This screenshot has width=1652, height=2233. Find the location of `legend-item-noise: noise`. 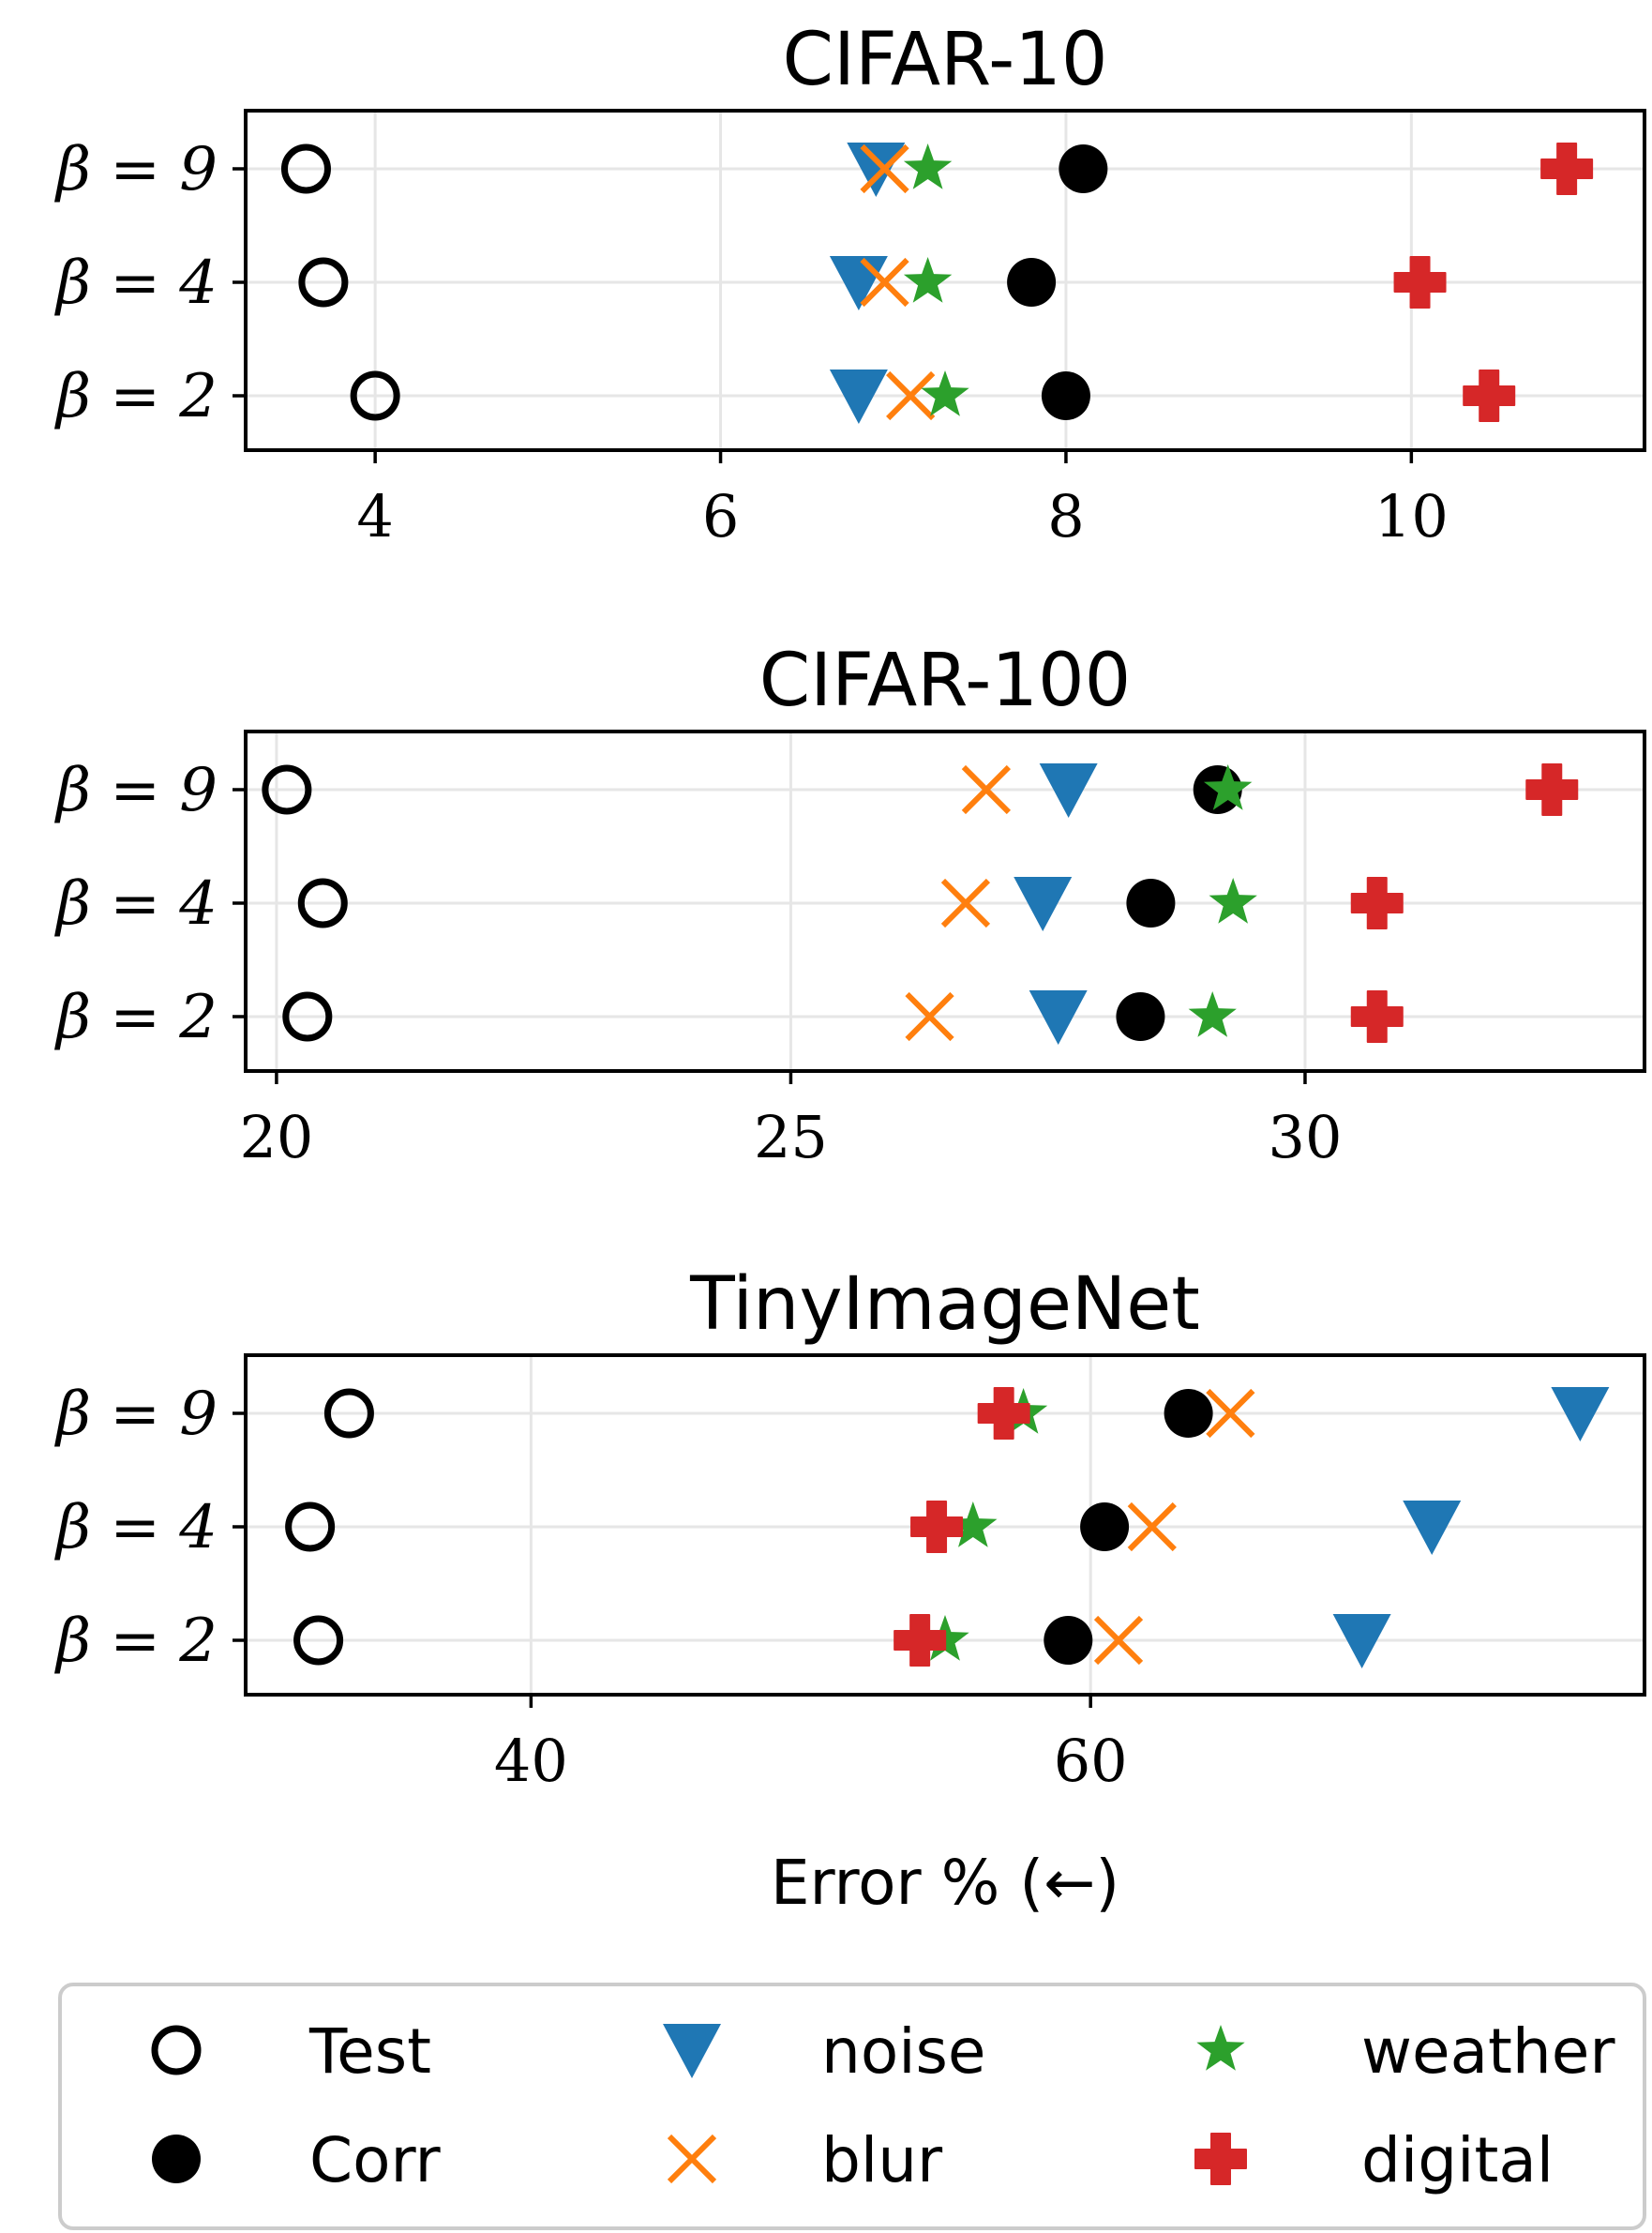

legend-item-noise: noise is located at coordinates (824, 2051).